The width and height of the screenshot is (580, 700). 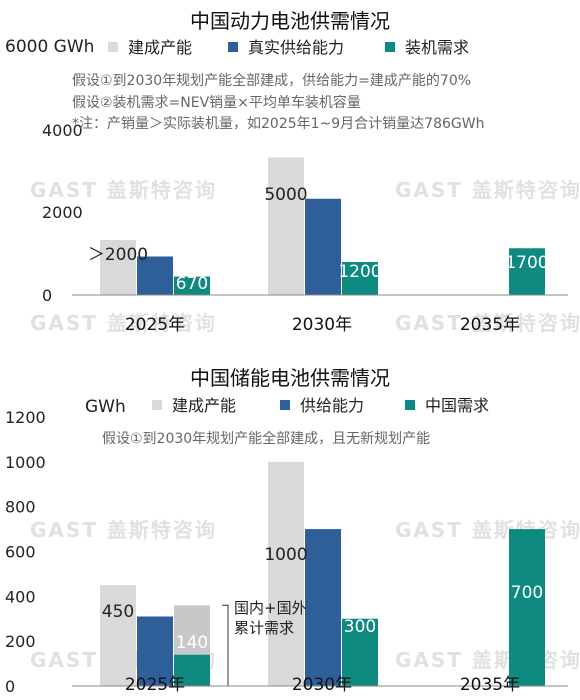 What do you see at coordinates (359, 272) in the screenshot?
I see `data-label-0-2-1: 1200` at bounding box center [359, 272].